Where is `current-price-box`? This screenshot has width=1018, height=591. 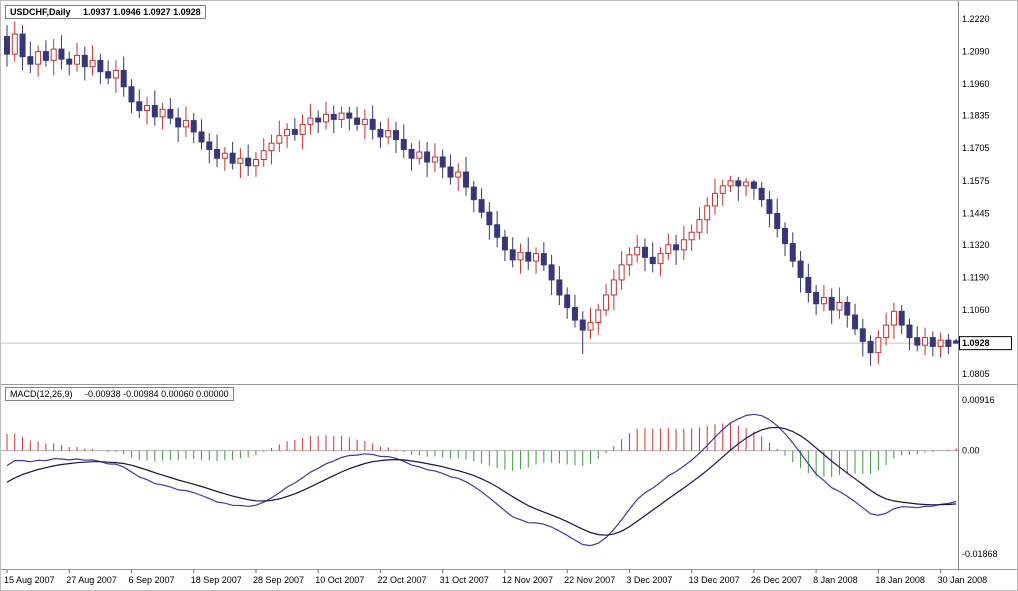 current-price-box is located at coordinates (985, 343).